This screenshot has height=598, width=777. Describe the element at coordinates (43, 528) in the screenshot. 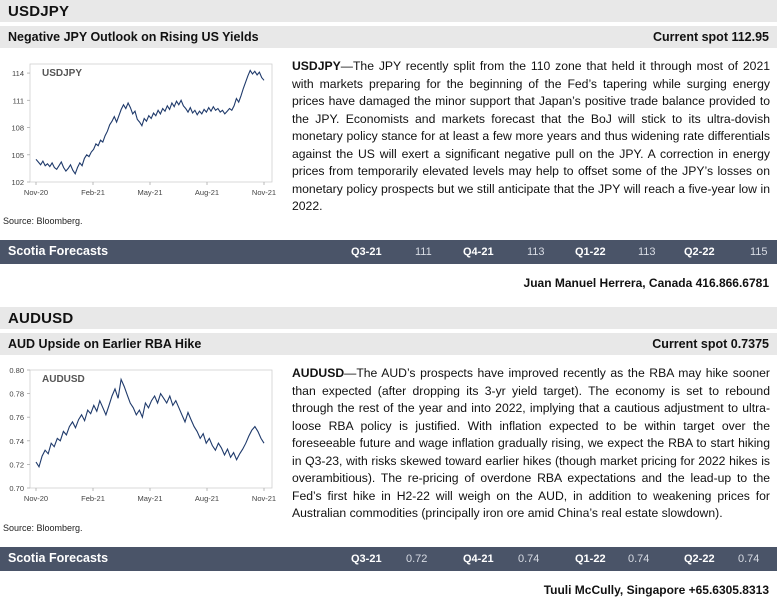

I see `audusd-source: Source: Bloomberg.` at that location.